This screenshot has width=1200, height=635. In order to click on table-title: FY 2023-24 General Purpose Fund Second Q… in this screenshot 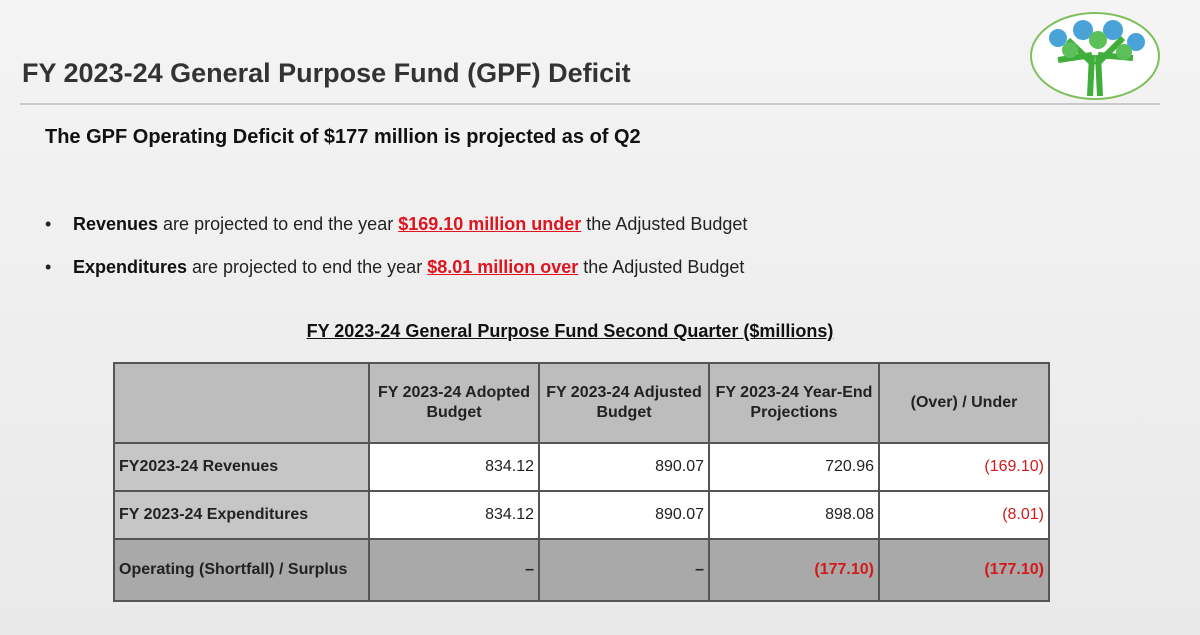, I will do `click(570, 331)`.